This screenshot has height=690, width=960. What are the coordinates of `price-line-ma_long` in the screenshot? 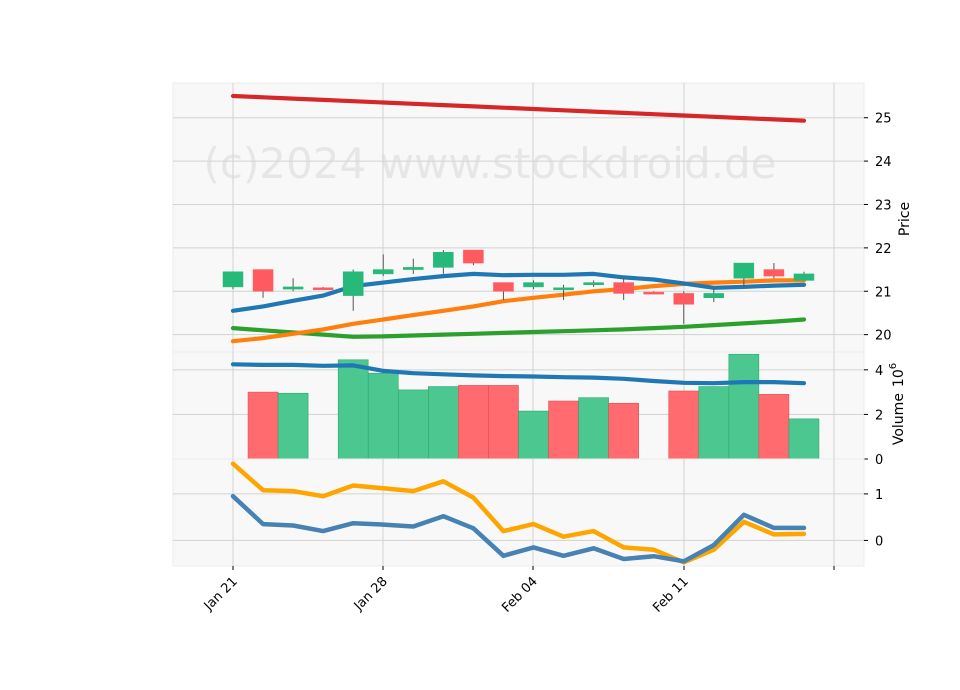 It's located at (518, 108).